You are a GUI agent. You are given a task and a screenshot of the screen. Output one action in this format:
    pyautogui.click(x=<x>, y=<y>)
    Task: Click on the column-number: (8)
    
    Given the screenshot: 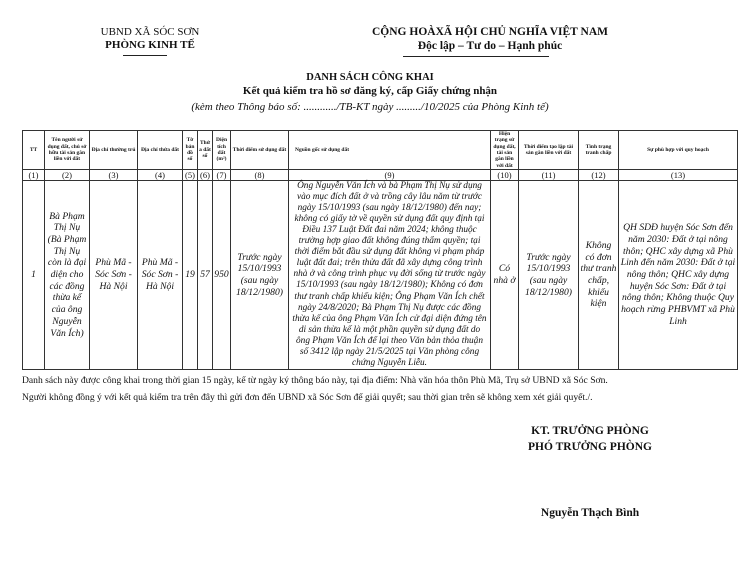 What is the action you would take?
    pyautogui.click(x=259, y=174)
    